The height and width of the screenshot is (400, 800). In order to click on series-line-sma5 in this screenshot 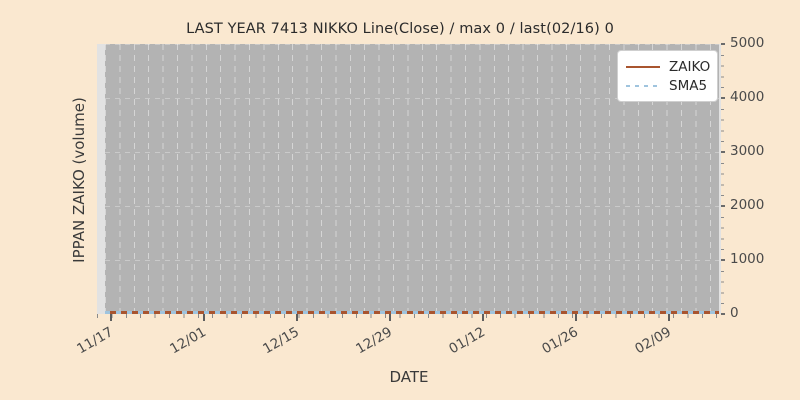, I will do `click(412, 312)`.